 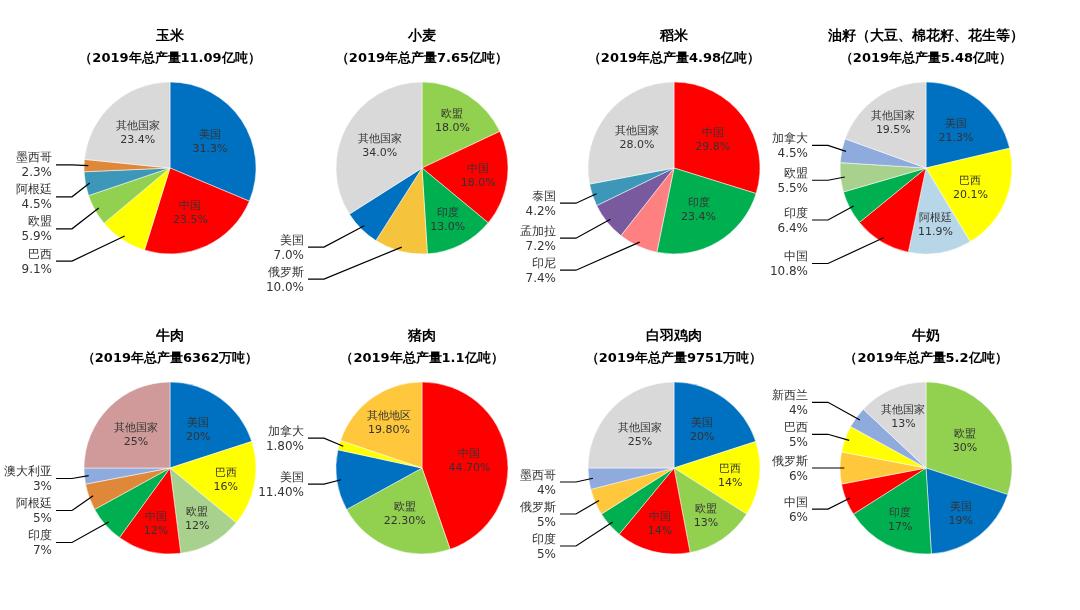 I want to click on data-label: 29.8%, so click(x=713, y=147).